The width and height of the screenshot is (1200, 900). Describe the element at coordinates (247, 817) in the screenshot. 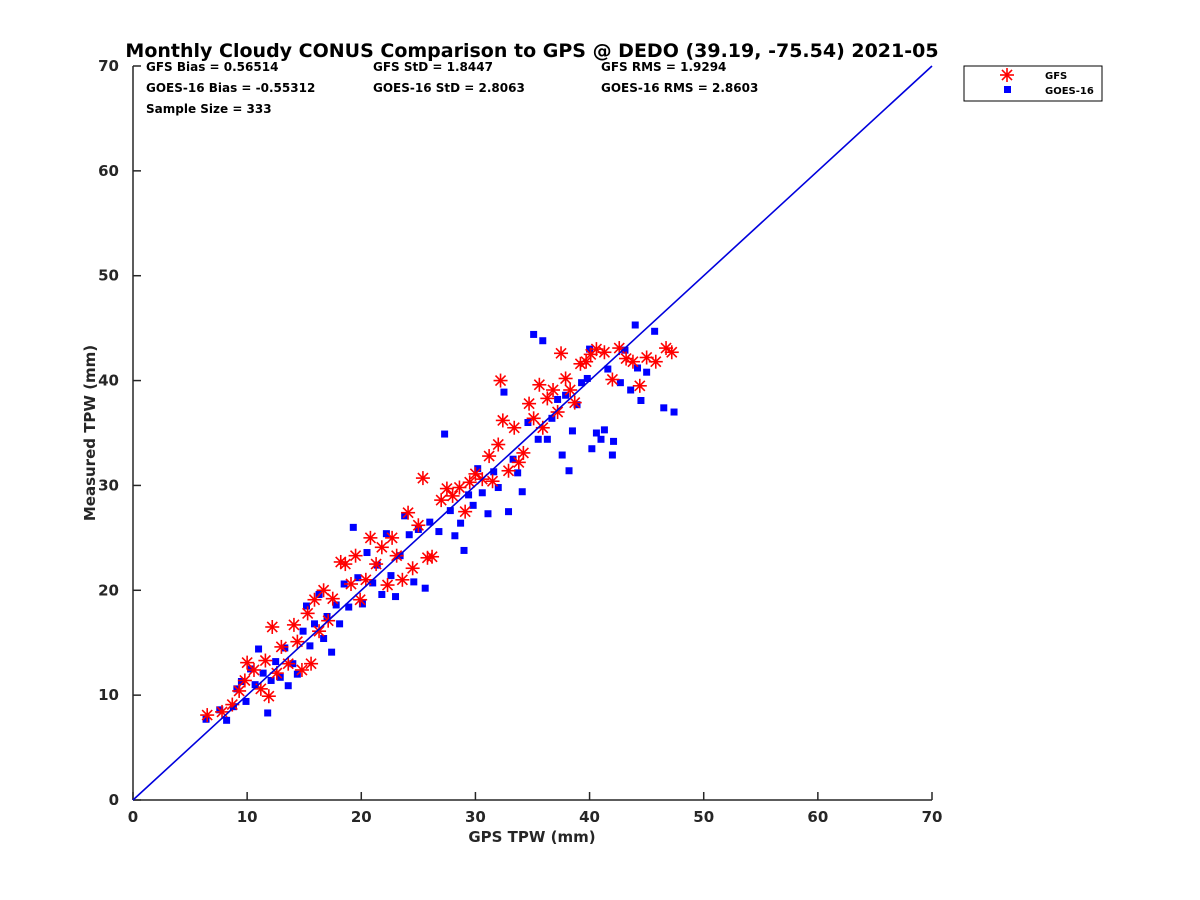

I see `x-tick-label: 10` at that location.